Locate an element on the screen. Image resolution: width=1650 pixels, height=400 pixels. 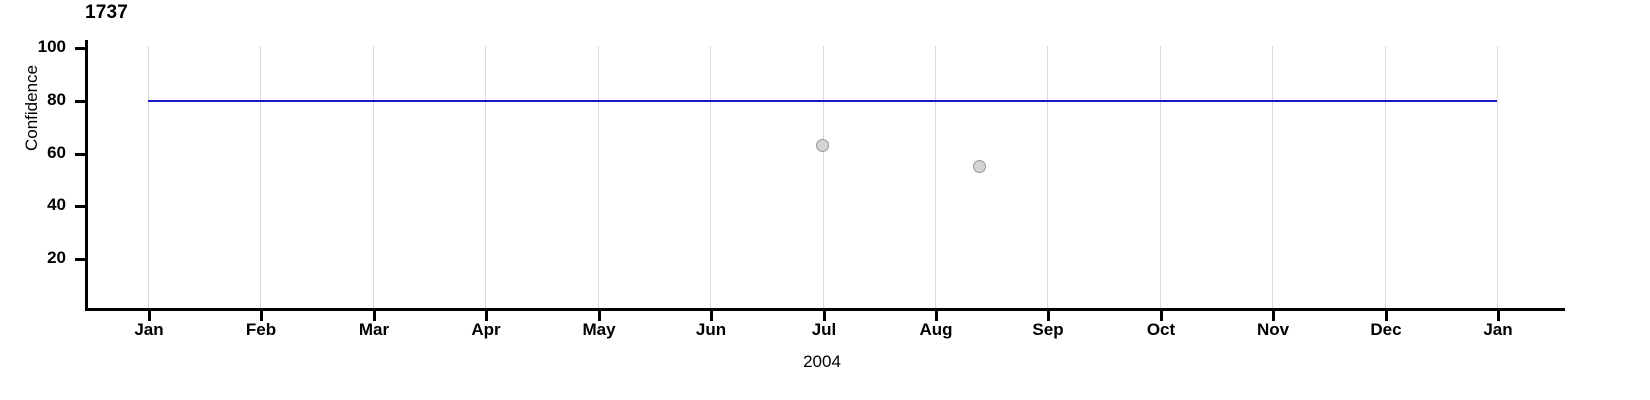
x-axis-label: 2004 is located at coordinates (825, 362).